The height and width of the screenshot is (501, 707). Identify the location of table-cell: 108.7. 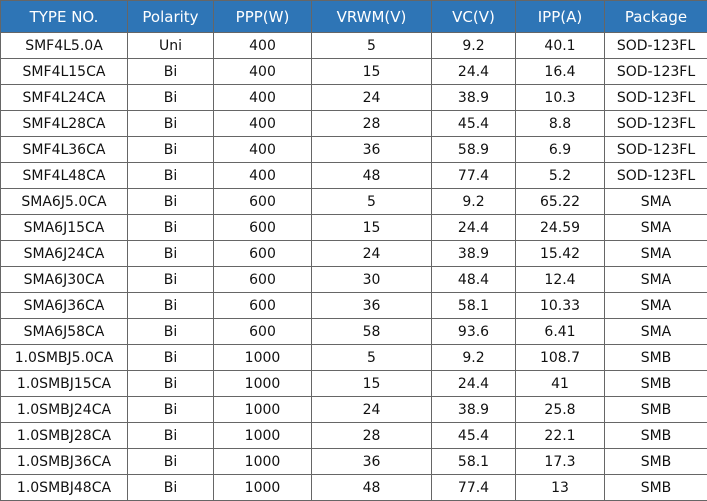
(560, 358).